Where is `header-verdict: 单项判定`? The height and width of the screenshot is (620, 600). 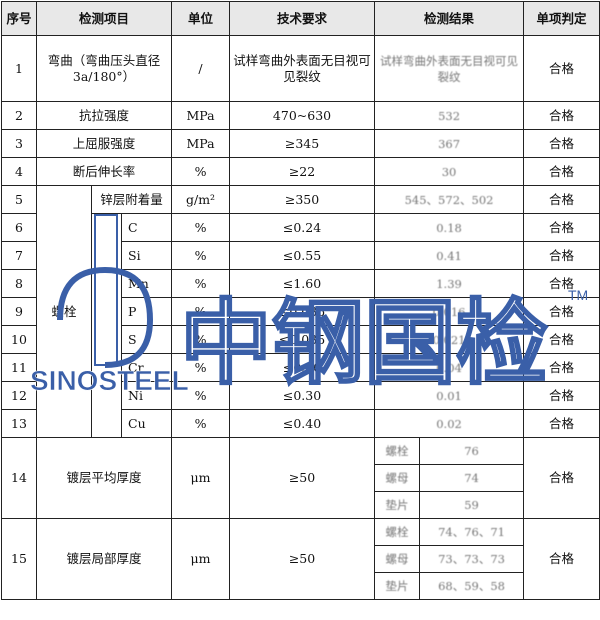 header-verdict: 单项判定 is located at coordinates (561, 18).